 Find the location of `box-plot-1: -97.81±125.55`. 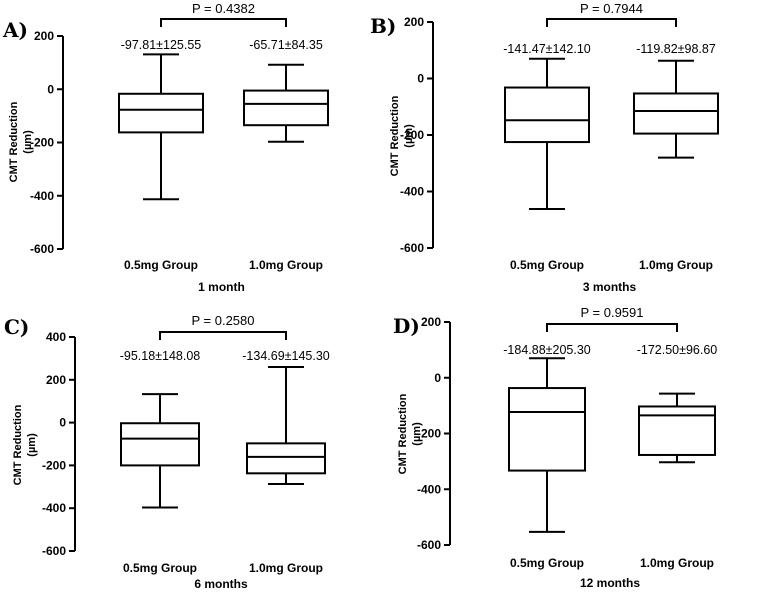

box-plot-1: -97.81±125.55 is located at coordinates (161, 119).